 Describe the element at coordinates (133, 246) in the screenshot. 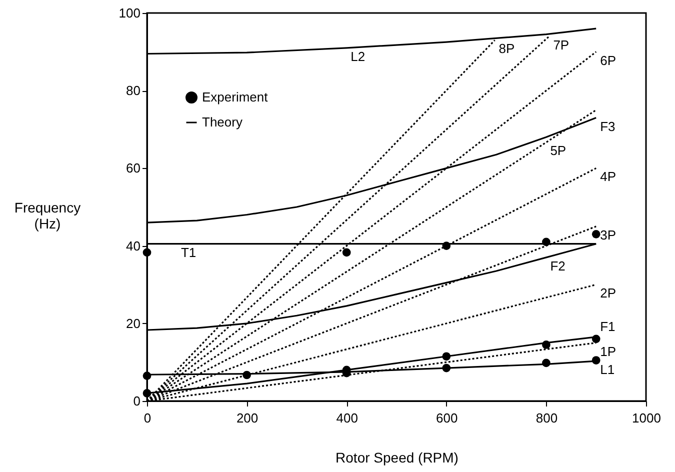

I see `y-tick-label: 40` at that location.